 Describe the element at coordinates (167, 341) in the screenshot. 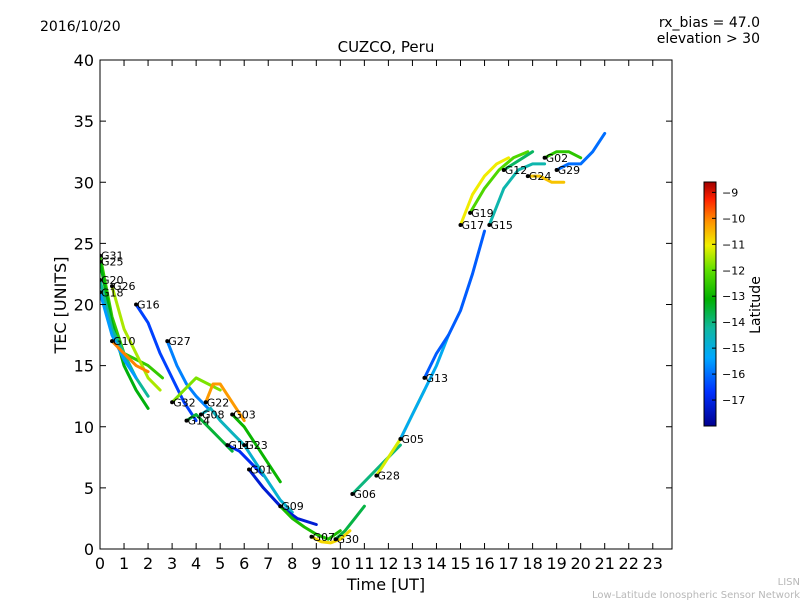

I see `series-start-marker-G27` at that location.